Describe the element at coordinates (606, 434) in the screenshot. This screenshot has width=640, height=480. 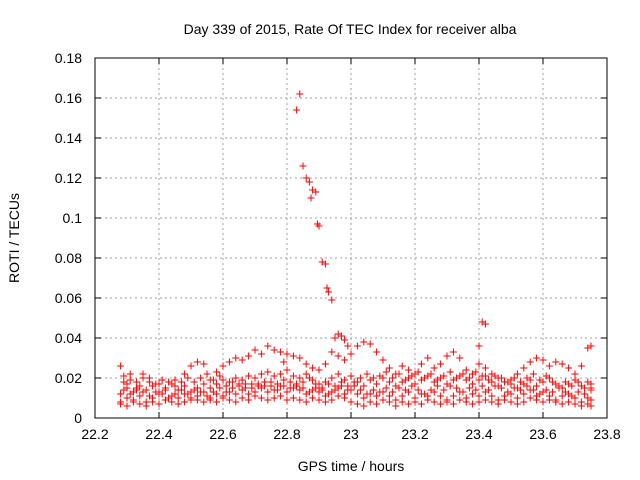
I see `x-tick-label: 23.8` at that location.